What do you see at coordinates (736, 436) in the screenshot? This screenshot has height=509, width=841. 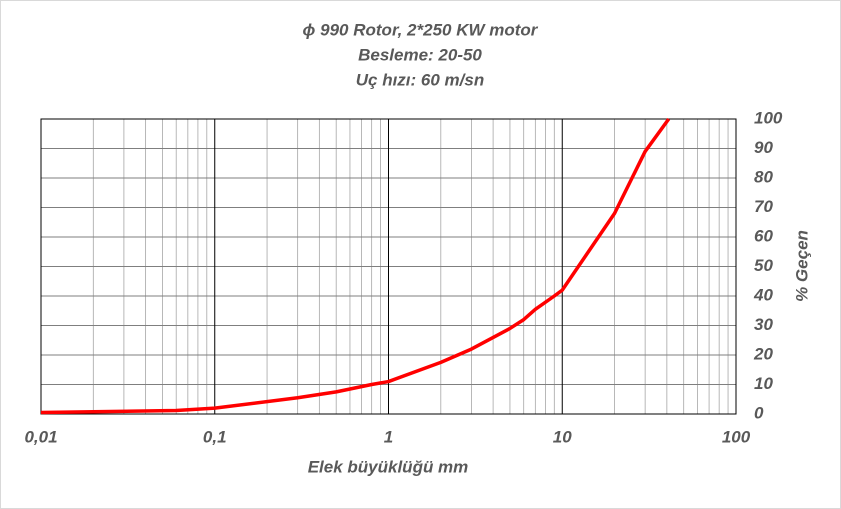 I see `x-tick-label: 100` at bounding box center [736, 436].